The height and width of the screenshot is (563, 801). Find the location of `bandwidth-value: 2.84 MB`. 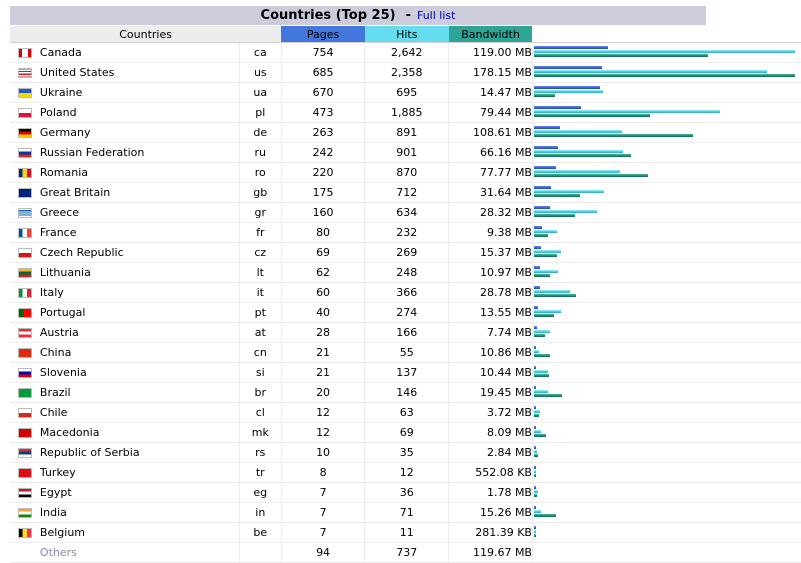

bandwidth-value: 2.84 MB is located at coordinates (490, 452).